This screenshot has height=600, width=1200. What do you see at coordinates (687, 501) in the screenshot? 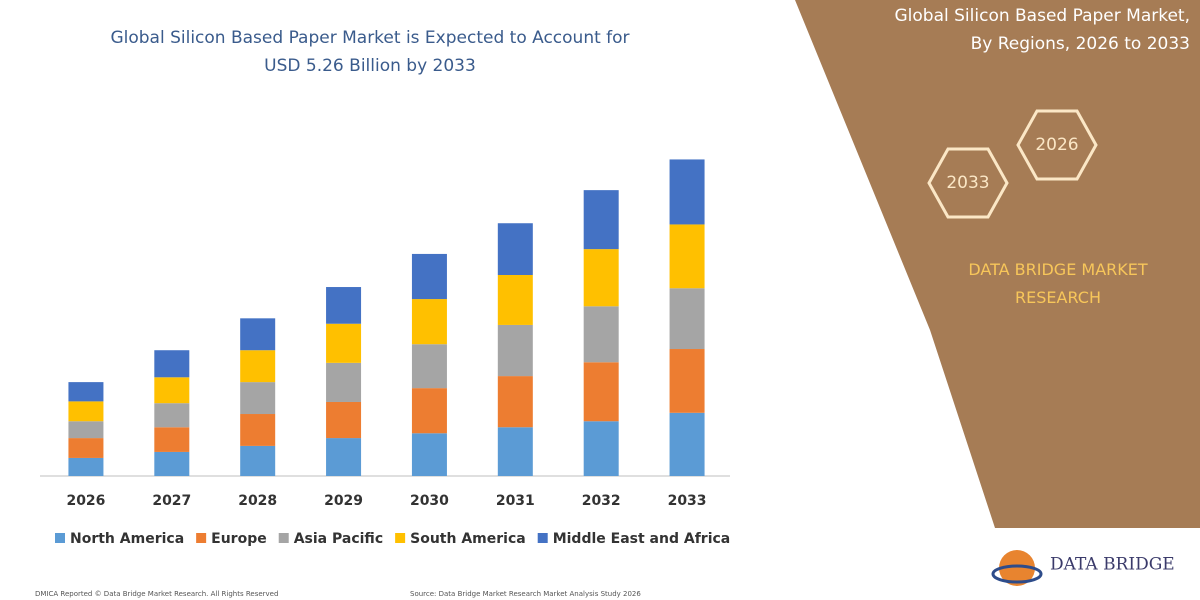
I see `x-tick-label: 2033` at bounding box center [687, 501].